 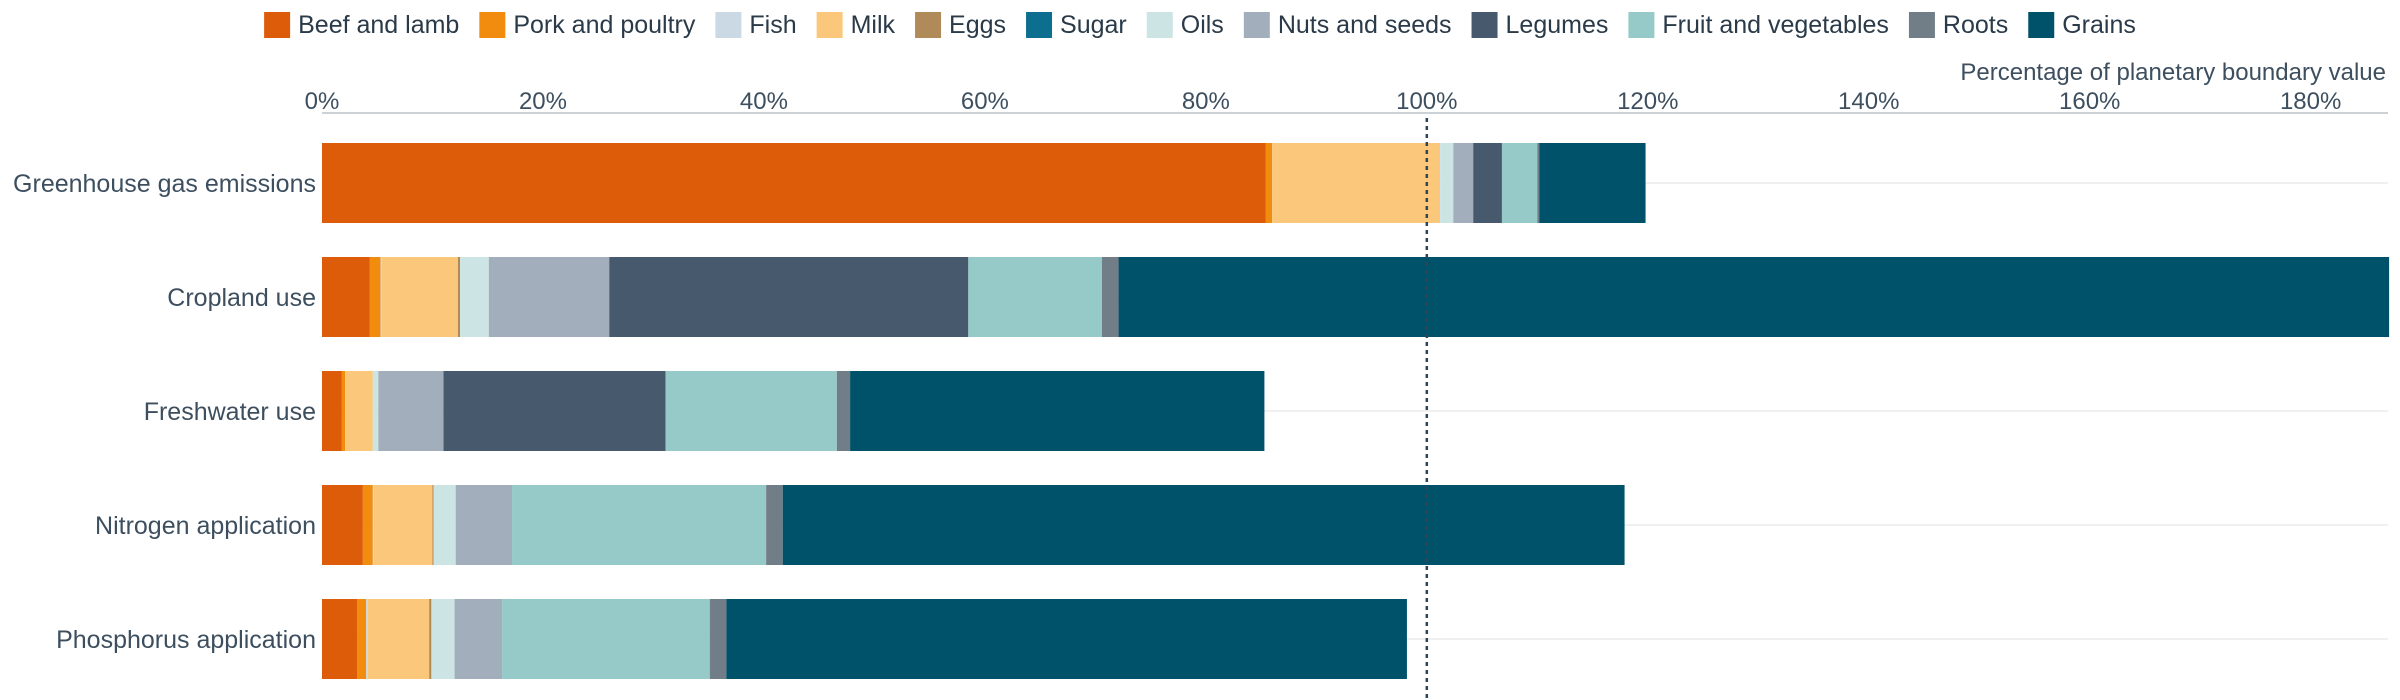 I want to click on legend-label: Legumes, so click(x=1557, y=25).